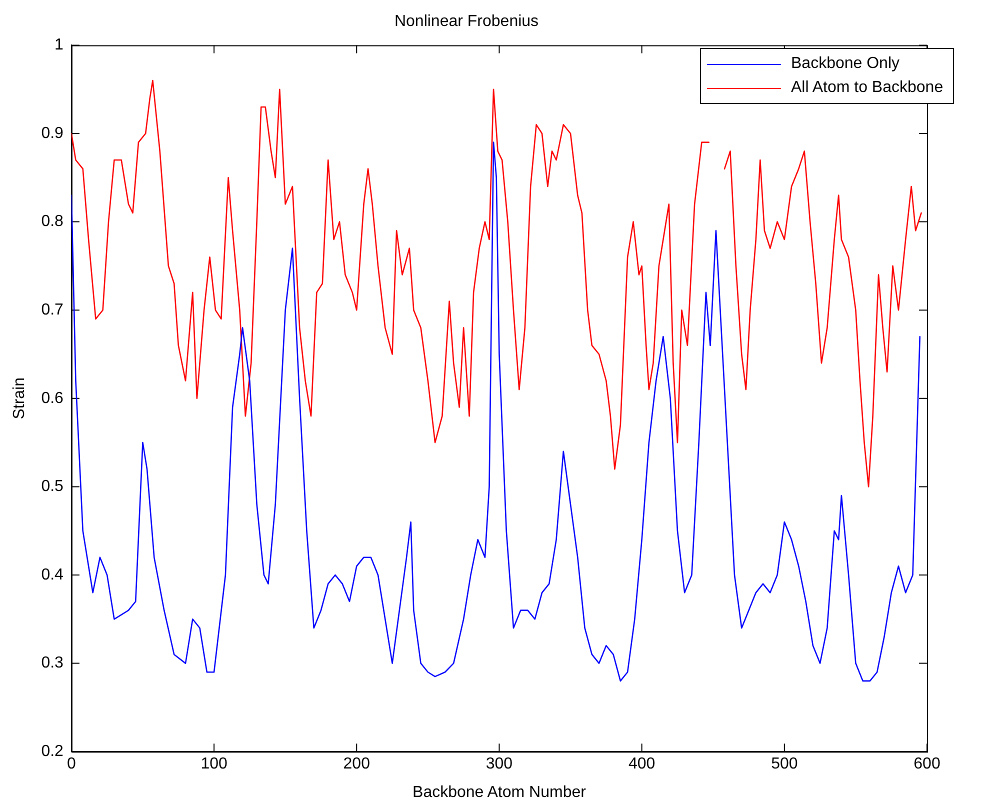  I want to click on y-tick-label: 0.2, so click(52, 751).